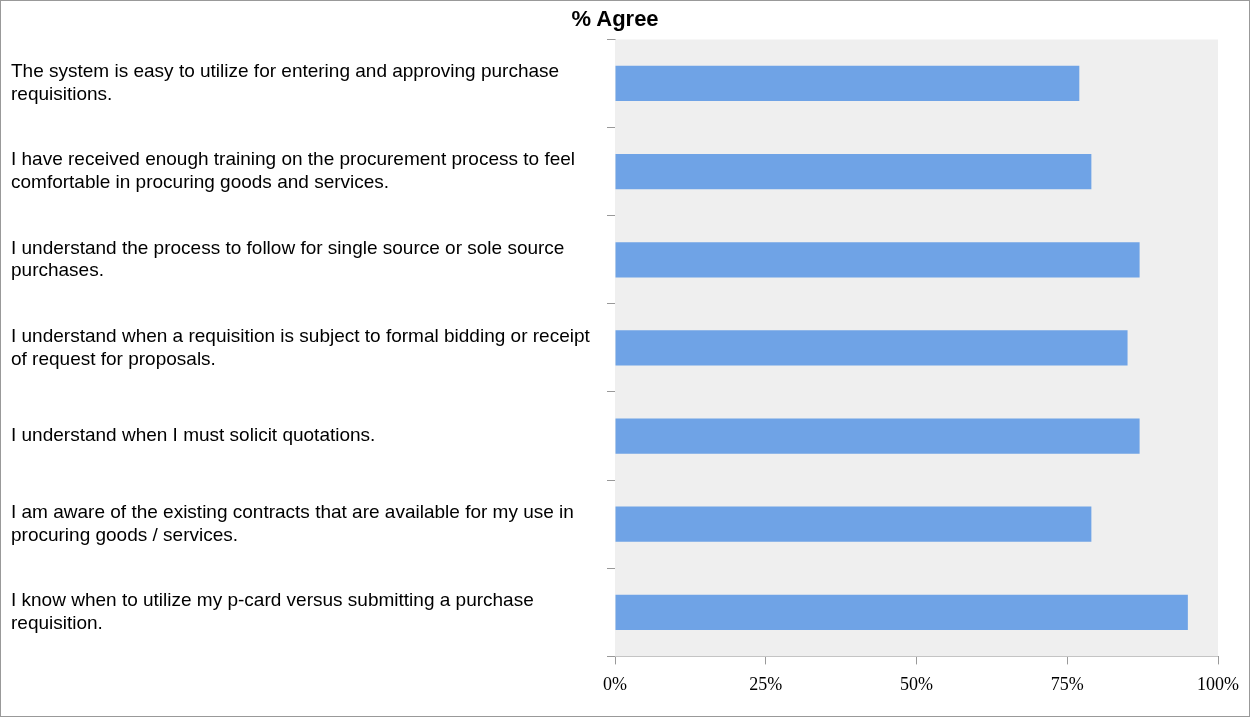  I want to click on y-tick-label: I know when to utilize my p-card versus submitting a purchase requisition., so click(272, 611).